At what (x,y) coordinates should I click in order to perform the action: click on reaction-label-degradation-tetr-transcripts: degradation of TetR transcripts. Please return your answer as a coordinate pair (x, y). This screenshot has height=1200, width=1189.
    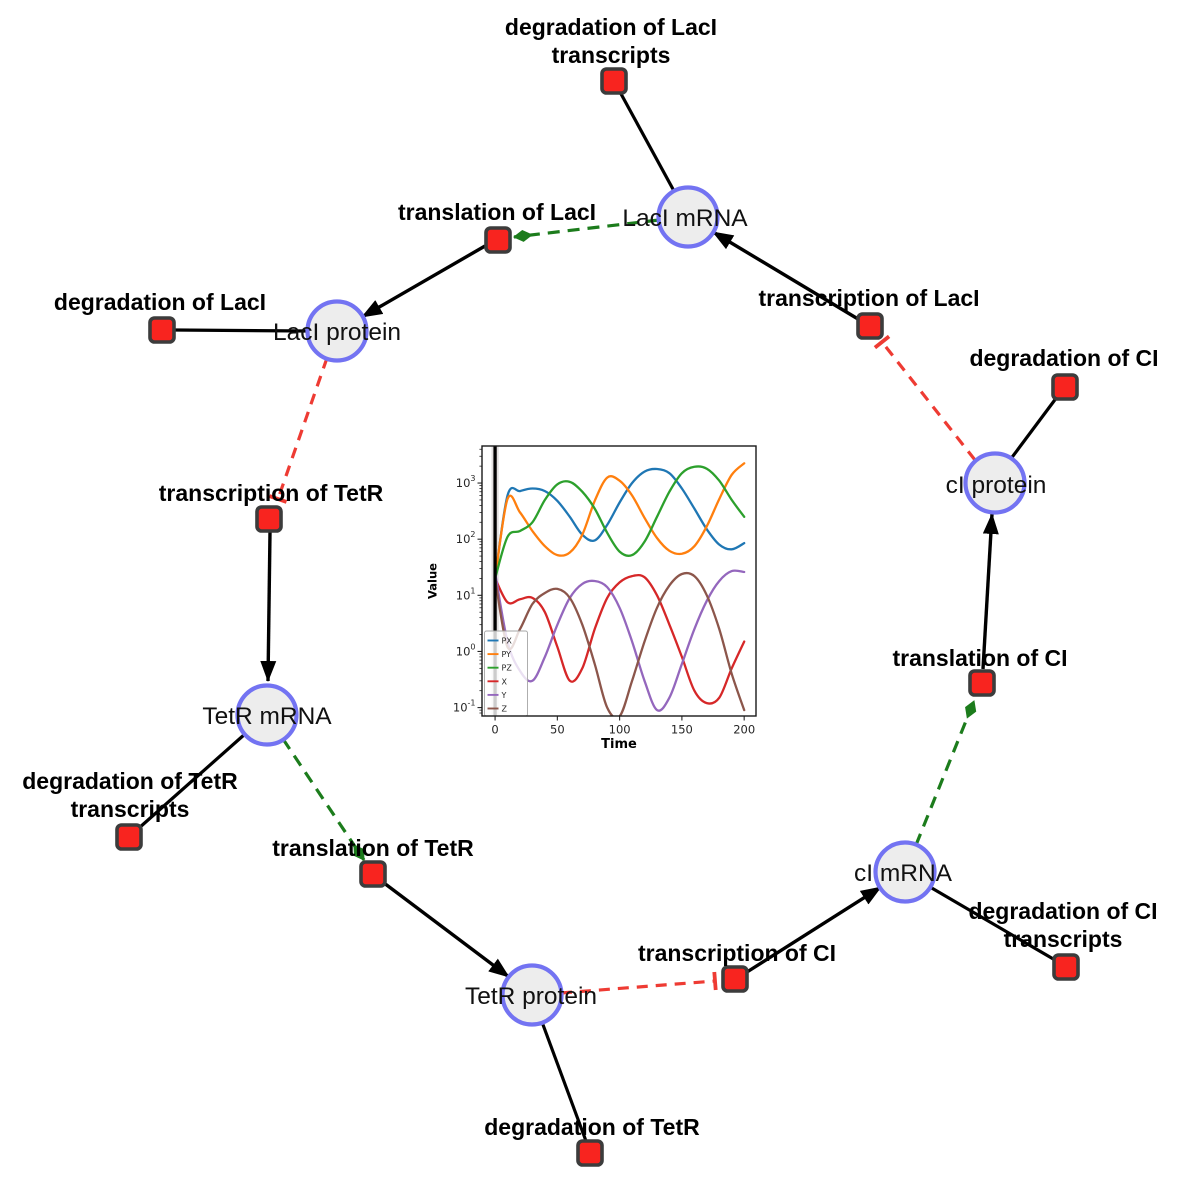
    Looking at the image, I should click on (130, 795).